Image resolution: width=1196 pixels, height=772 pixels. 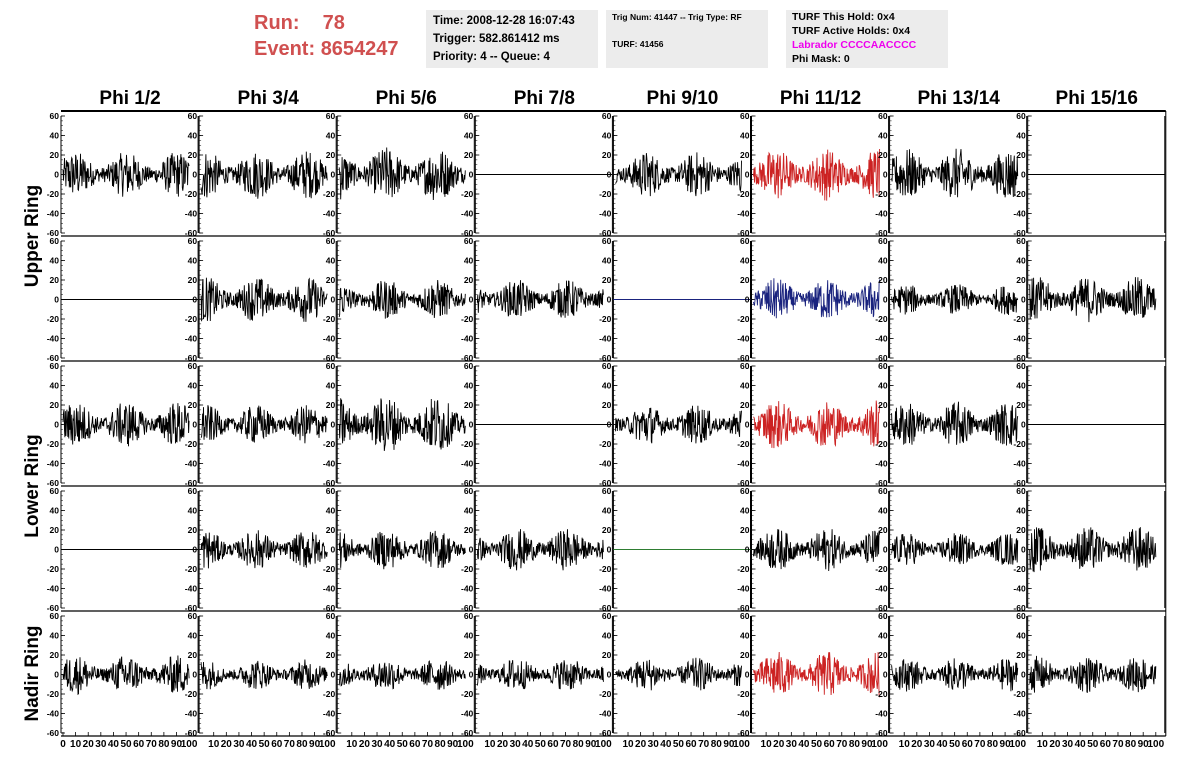 What do you see at coordinates (252, 744) in the screenshot?
I see `x-tick-label-1: 40` at bounding box center [252, 744].